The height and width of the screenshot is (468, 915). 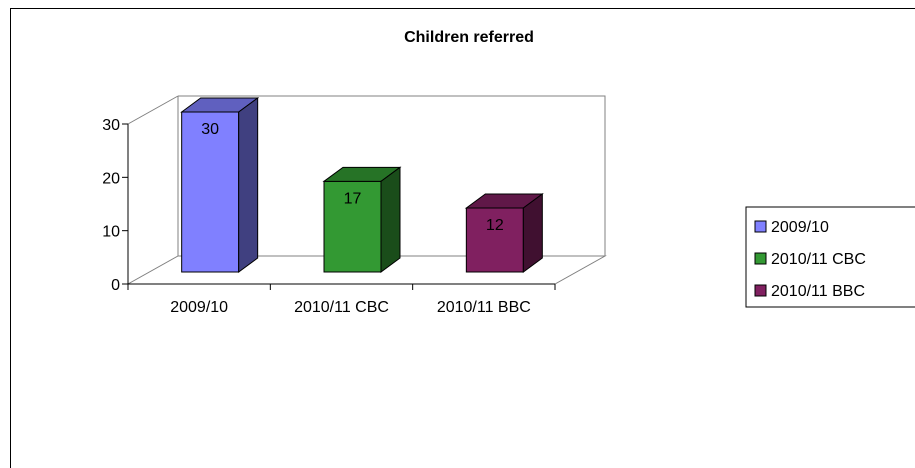 I want to click on data-label: 30, so click(x=210, y=129).